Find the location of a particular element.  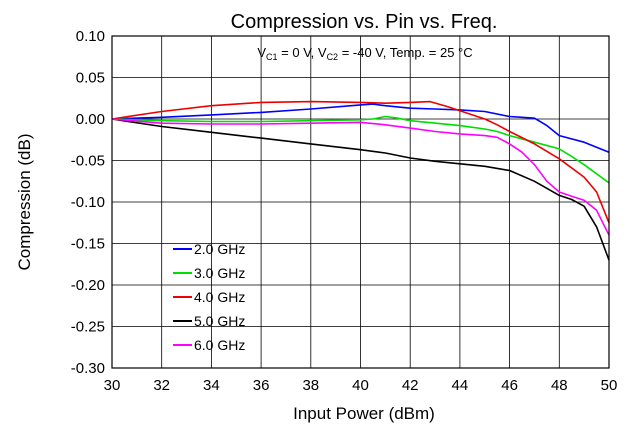

legend: 2.0 GHz 3.0 GHz 4.0 GHz 5.0 GHz 6.0 GHz is located at coordinates (209, 297).